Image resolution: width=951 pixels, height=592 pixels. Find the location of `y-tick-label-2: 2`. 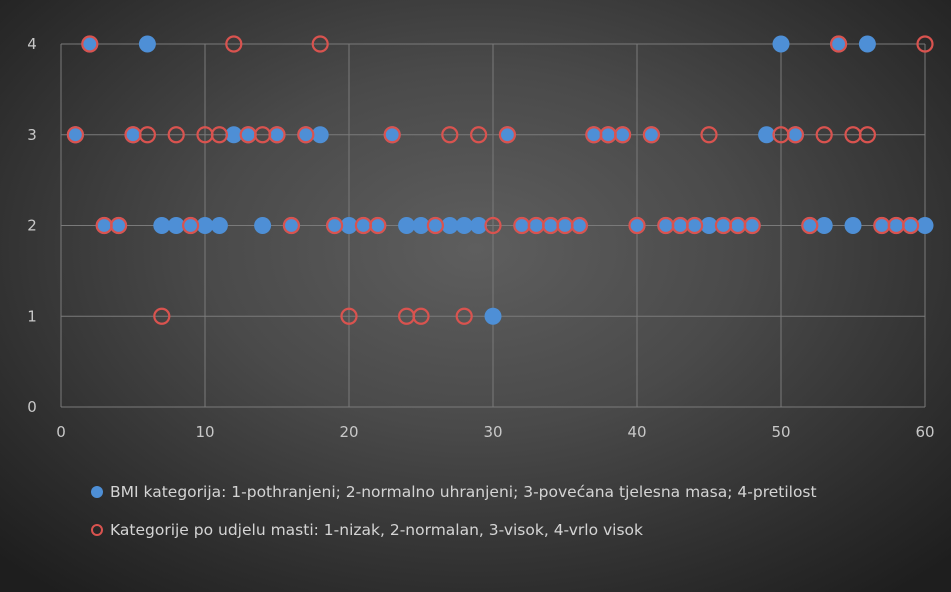

y-tick-label-2: 2 is located at coordinates (32, 226).